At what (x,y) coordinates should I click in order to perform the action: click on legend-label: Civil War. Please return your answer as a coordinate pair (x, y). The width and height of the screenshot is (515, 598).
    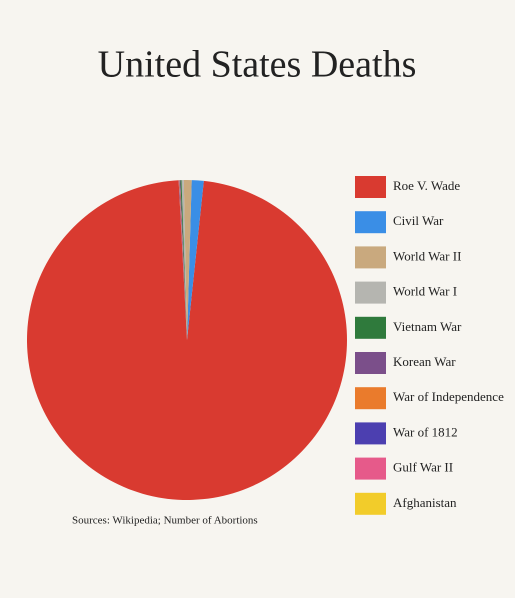
    Looking at the image, I should click on (418, 220).